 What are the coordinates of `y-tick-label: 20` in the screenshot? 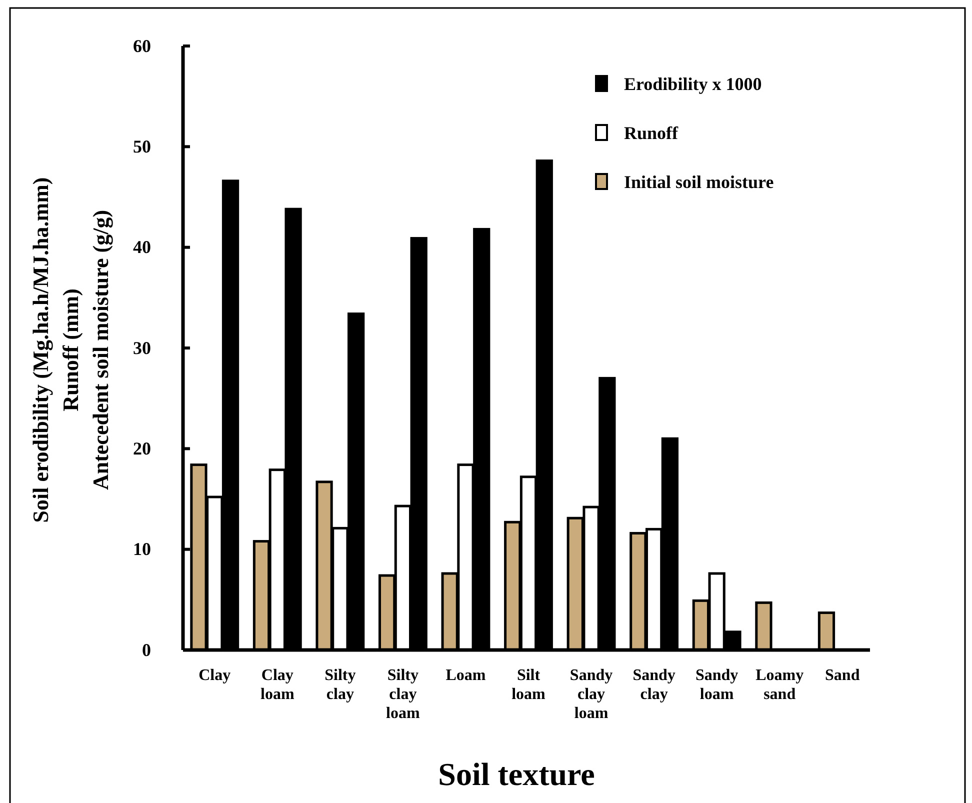 It's located at (142, 448).